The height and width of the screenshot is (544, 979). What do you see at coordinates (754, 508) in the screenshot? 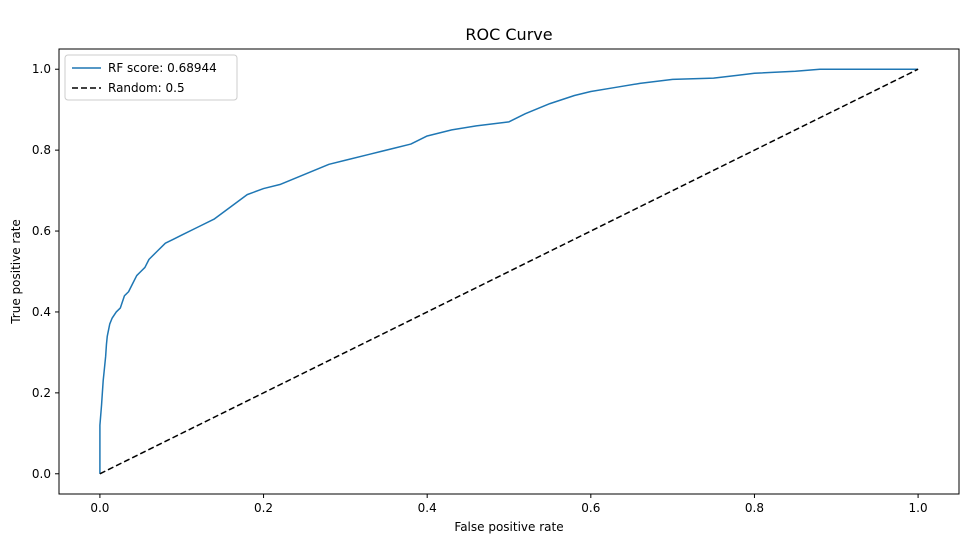
I see `x-tick-label: 0.8` at bounding box center [754, 508].